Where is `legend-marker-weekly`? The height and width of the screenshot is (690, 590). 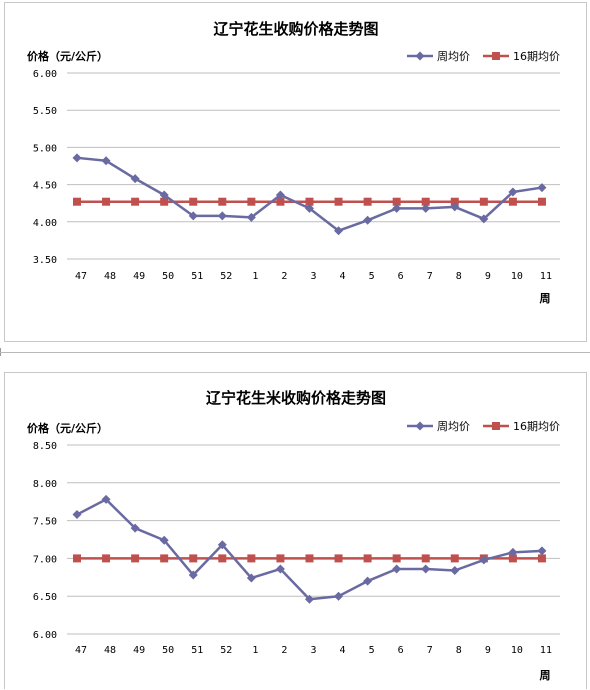 legend-marker-weekly is located at coordinates (420, 426).